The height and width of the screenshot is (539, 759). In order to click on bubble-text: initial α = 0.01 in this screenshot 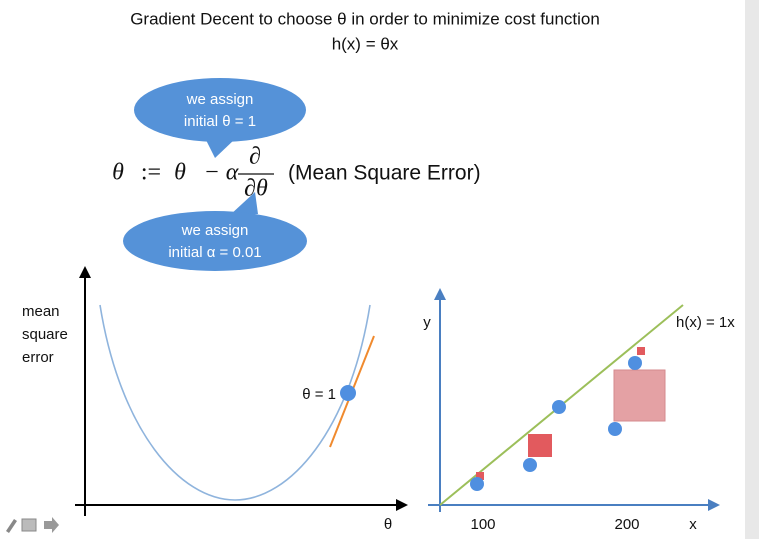, I will do `click(214, 252)`.